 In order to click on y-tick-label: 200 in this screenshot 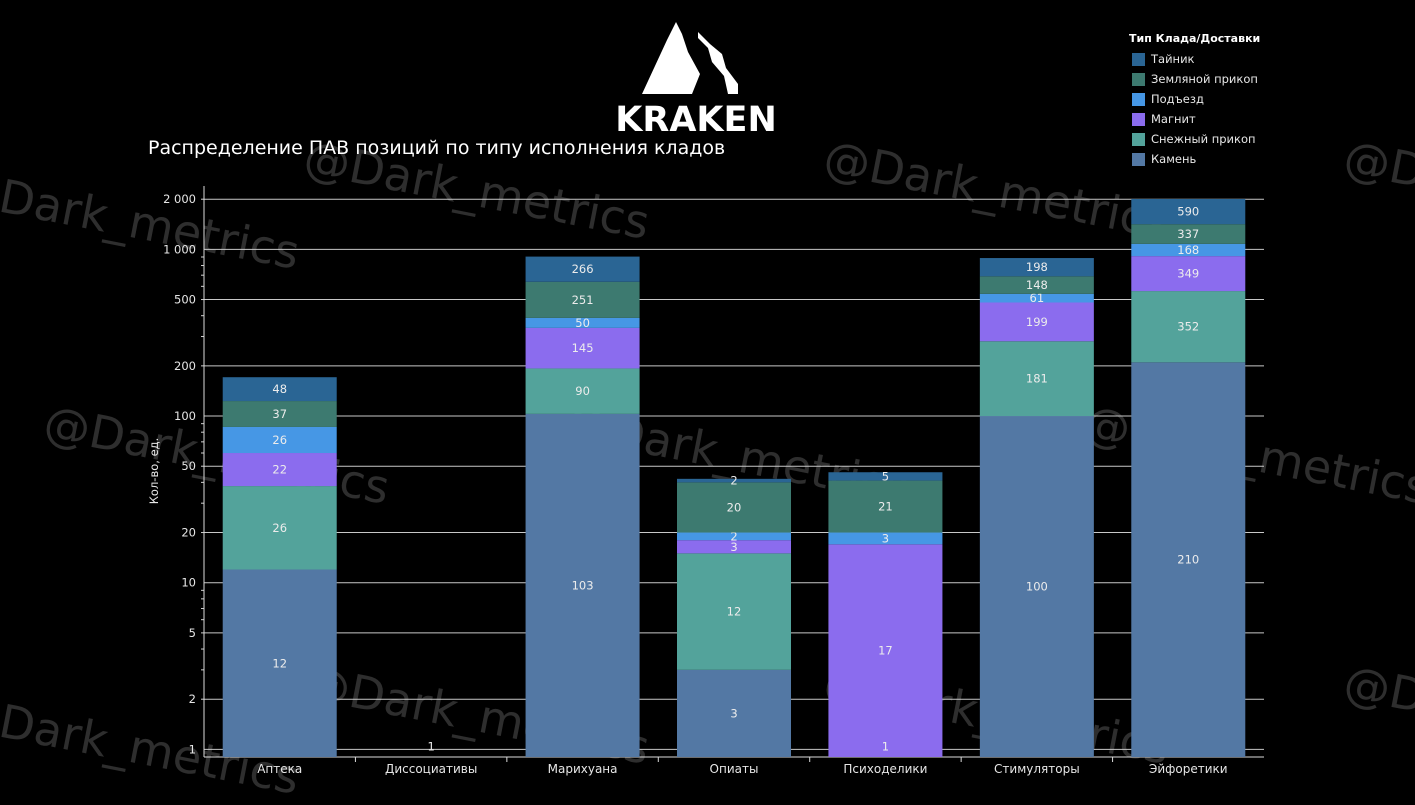, I will do `click(185, 366)`.